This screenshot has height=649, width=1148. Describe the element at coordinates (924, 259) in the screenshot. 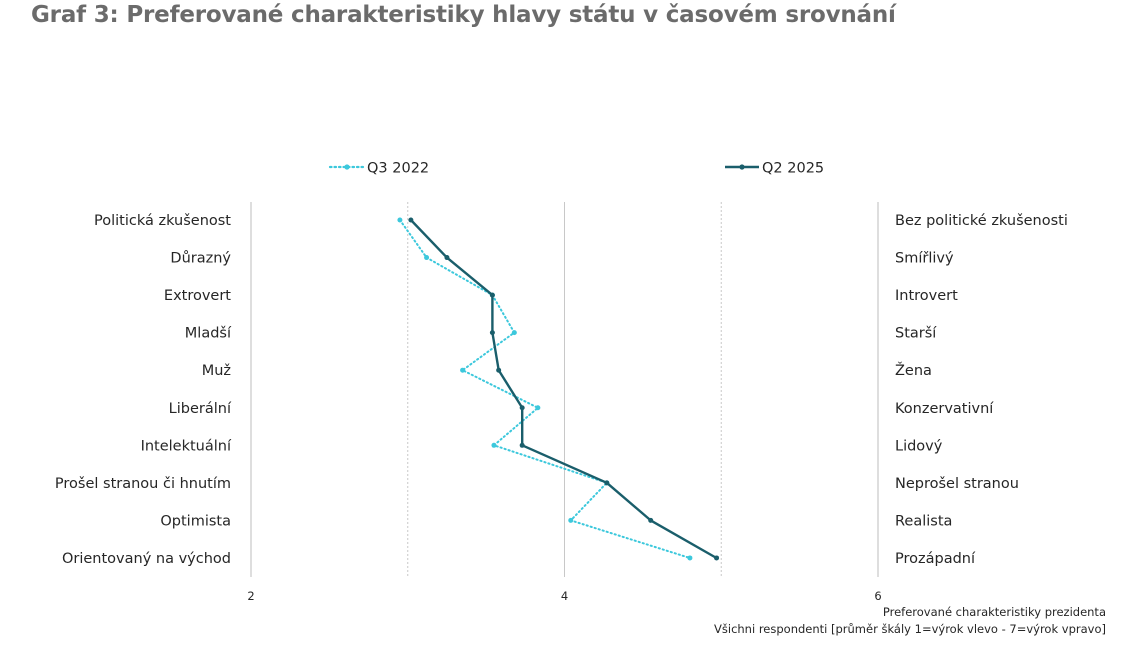

I see `category-label-right: Smířlivý` at that location.